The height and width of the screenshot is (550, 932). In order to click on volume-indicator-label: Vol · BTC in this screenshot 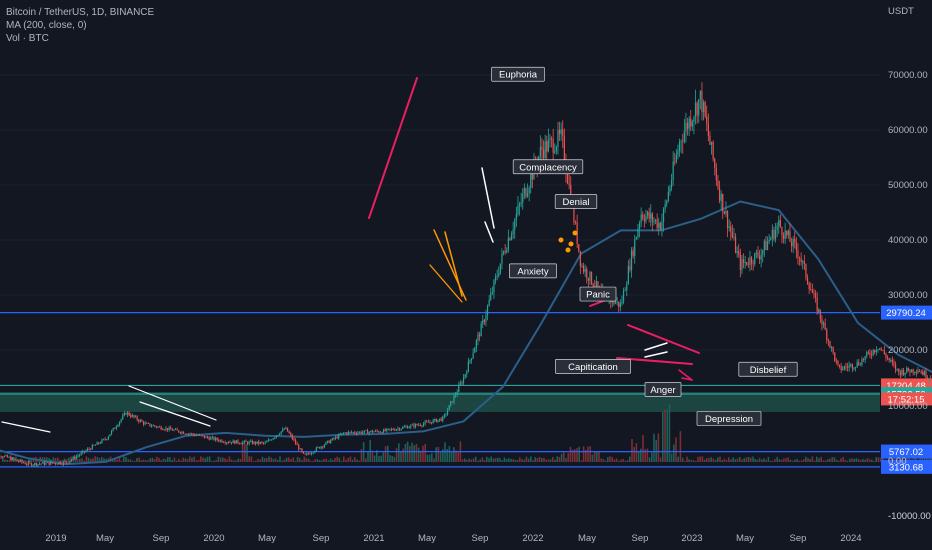, I will do `click(27, 38)`.